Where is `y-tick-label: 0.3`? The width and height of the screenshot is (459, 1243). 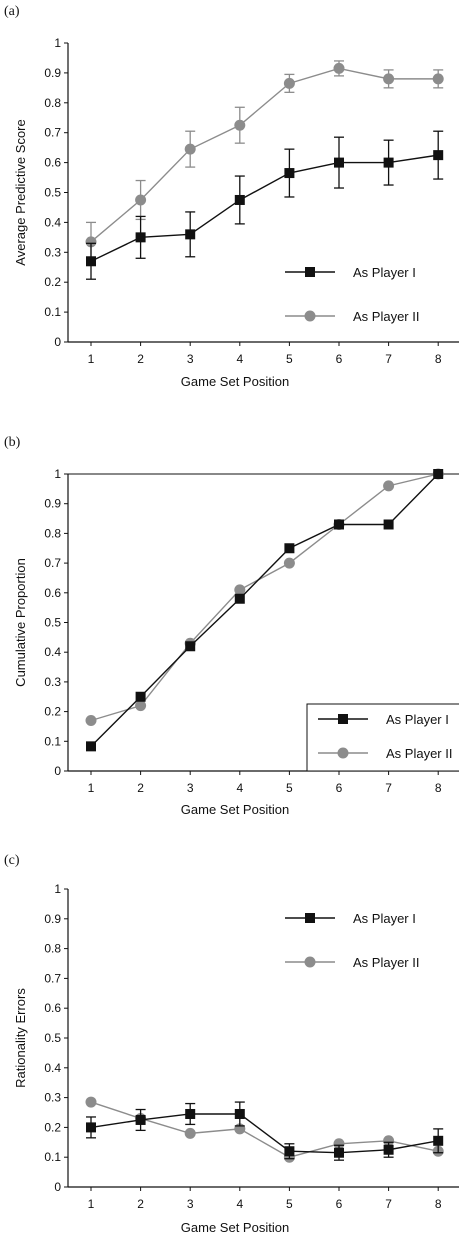 y-tick-label: 0.3 is located at coordinates (52, 252).